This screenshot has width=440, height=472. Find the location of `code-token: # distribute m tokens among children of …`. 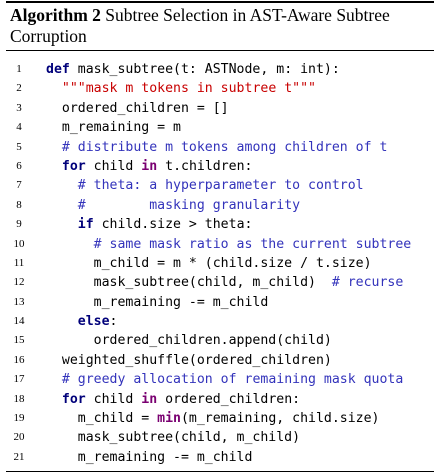

code-token: # distribute m tokens among children of … is located at coordinates (224, 147).